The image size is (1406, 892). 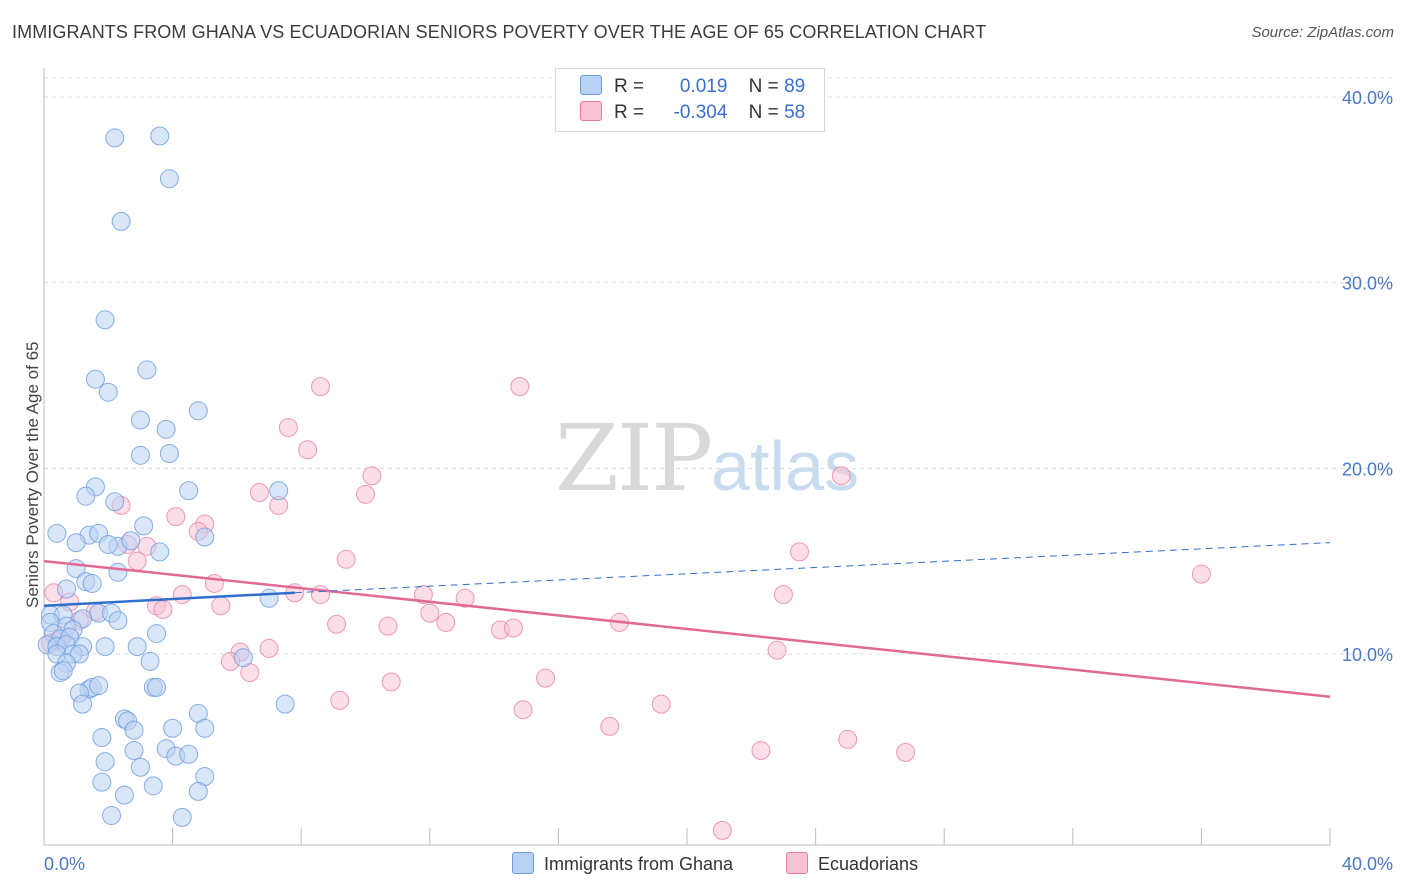 I want to click on legend-r-value: -0.304, so click(x=700, y=112).